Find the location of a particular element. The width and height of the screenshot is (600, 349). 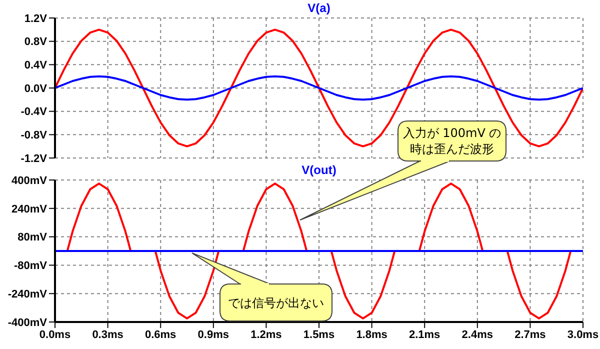

x-tick-label: 1.8ms is located at coordinates (372, 334).